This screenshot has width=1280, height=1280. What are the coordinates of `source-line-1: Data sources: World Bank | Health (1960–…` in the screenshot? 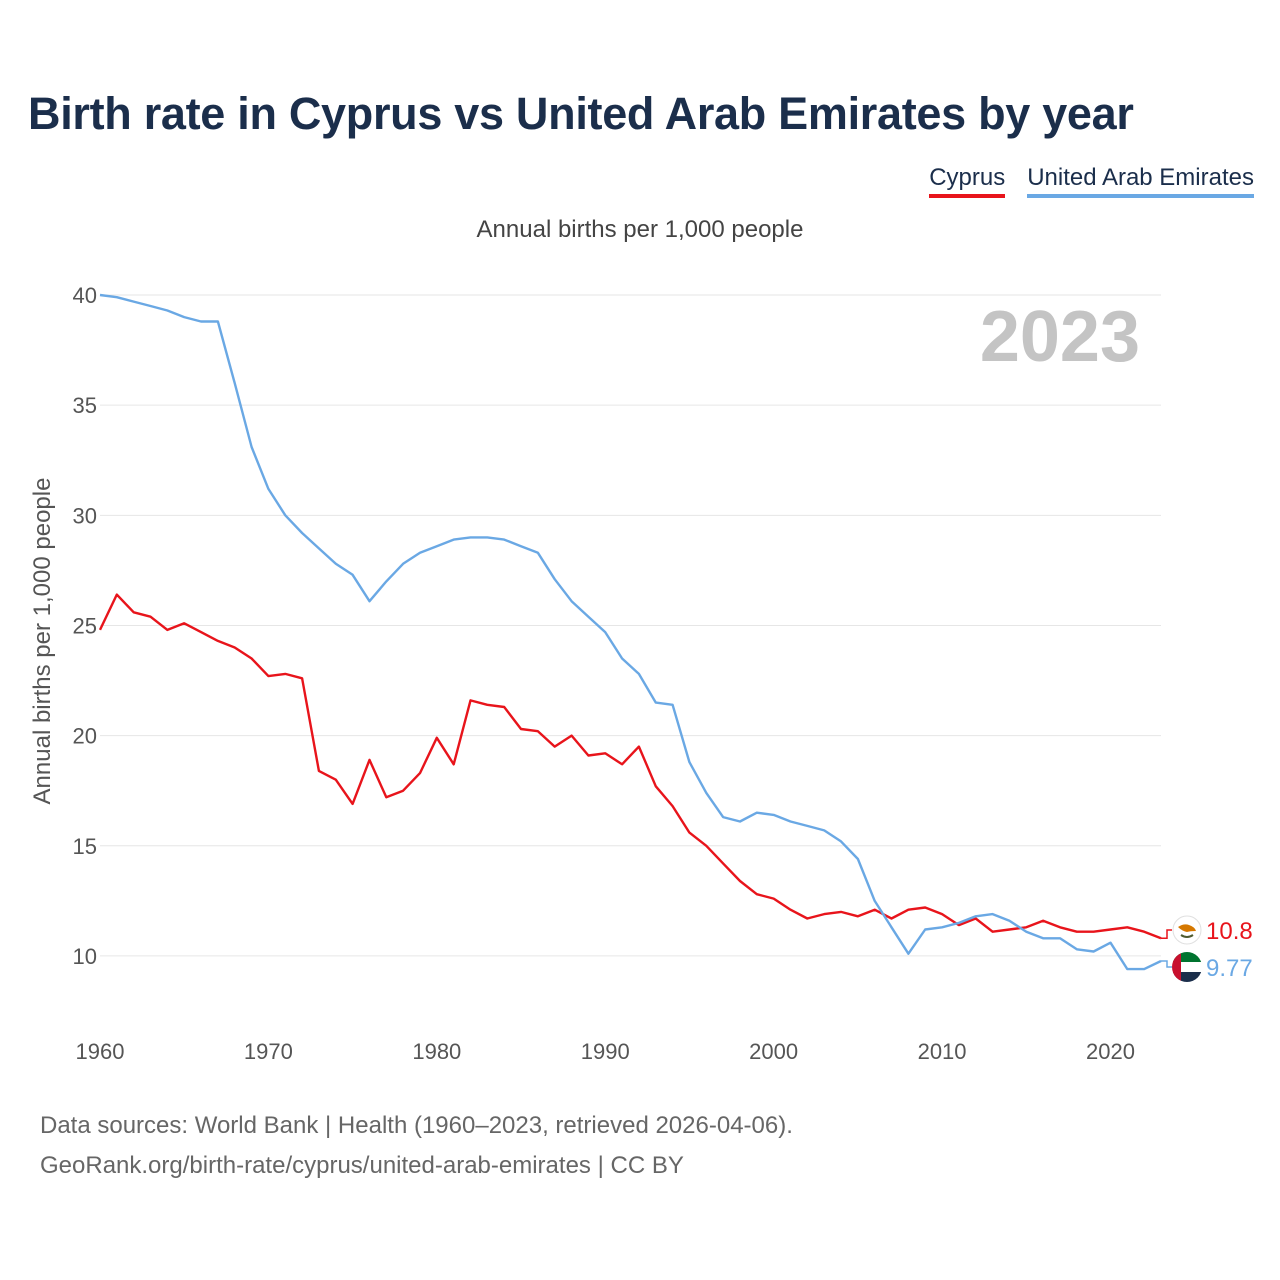 It's located at (416, 1125).